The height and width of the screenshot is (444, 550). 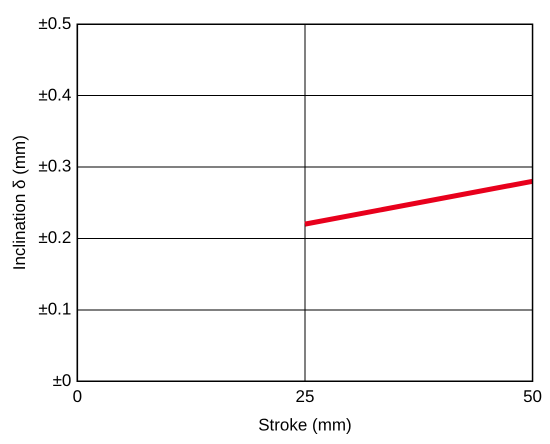 What do you see at coordinates (55, 308) in the screenshot?
I see `y-tick-label: ±0.1` at bounding box center [55, 308].